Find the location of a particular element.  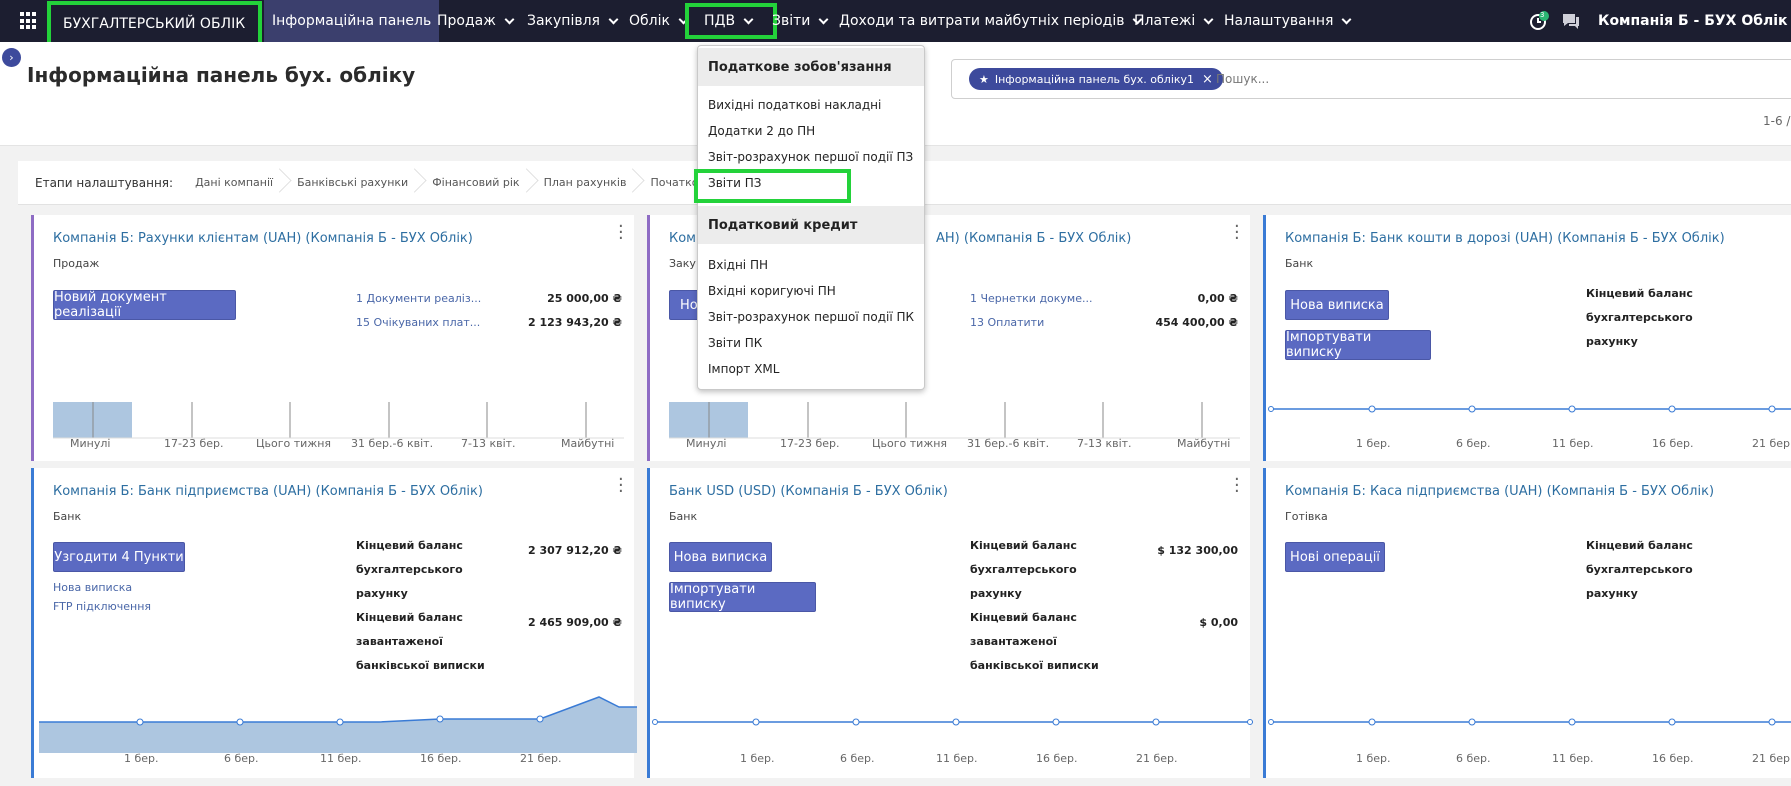

step-company-data: Дані компанії is located at coordinates (244, 183).